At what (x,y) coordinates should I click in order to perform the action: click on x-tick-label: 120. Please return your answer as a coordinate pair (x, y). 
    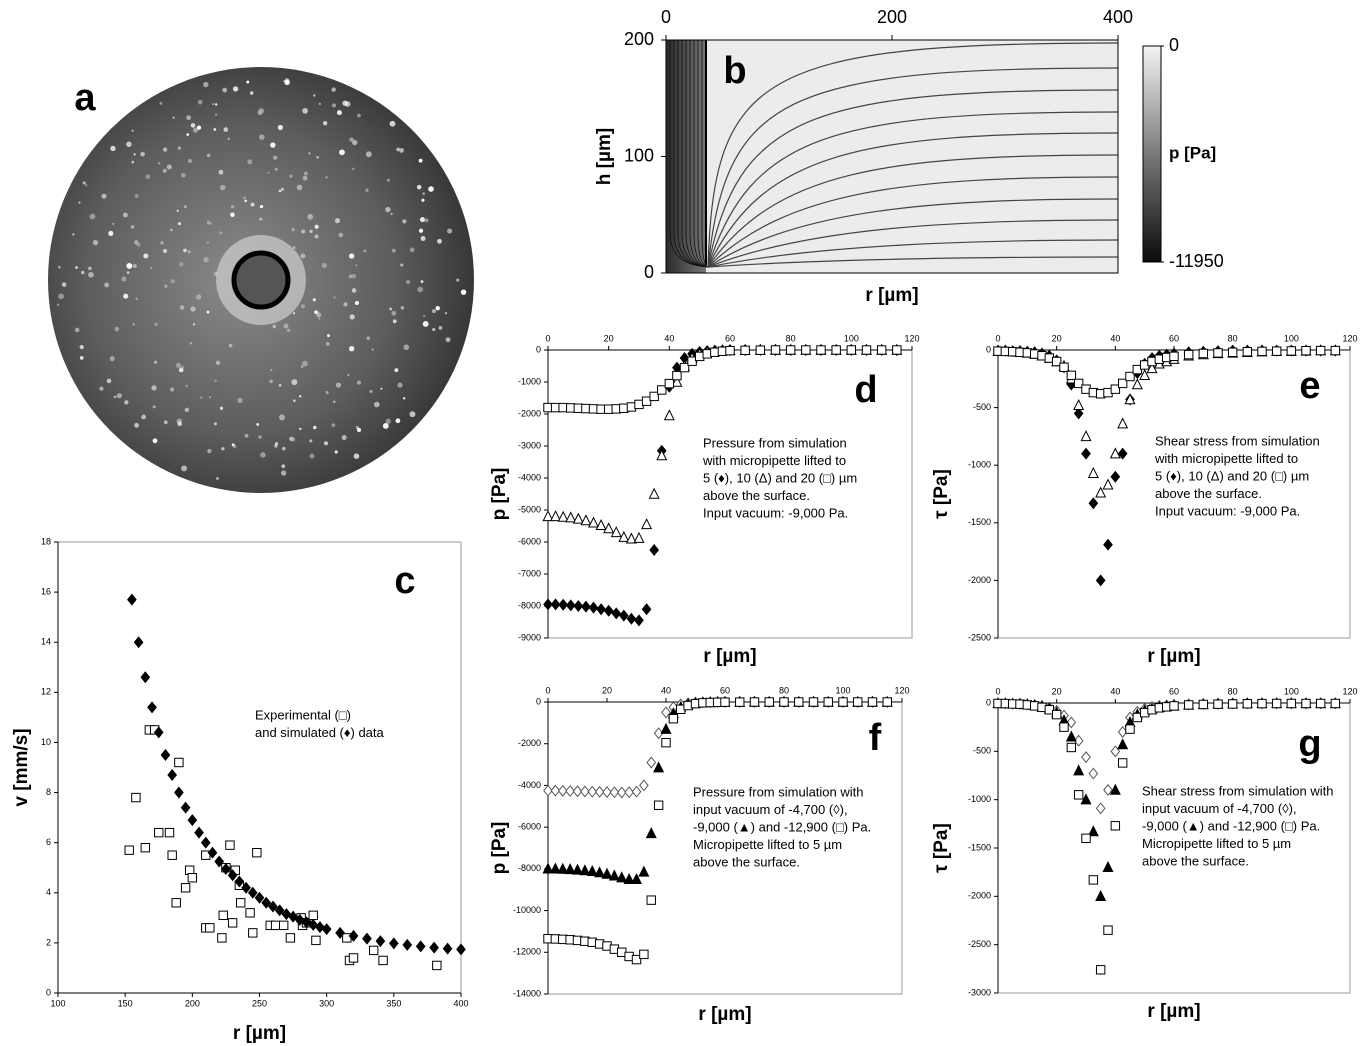
    Looking at the image, I should click on (1349, 338).